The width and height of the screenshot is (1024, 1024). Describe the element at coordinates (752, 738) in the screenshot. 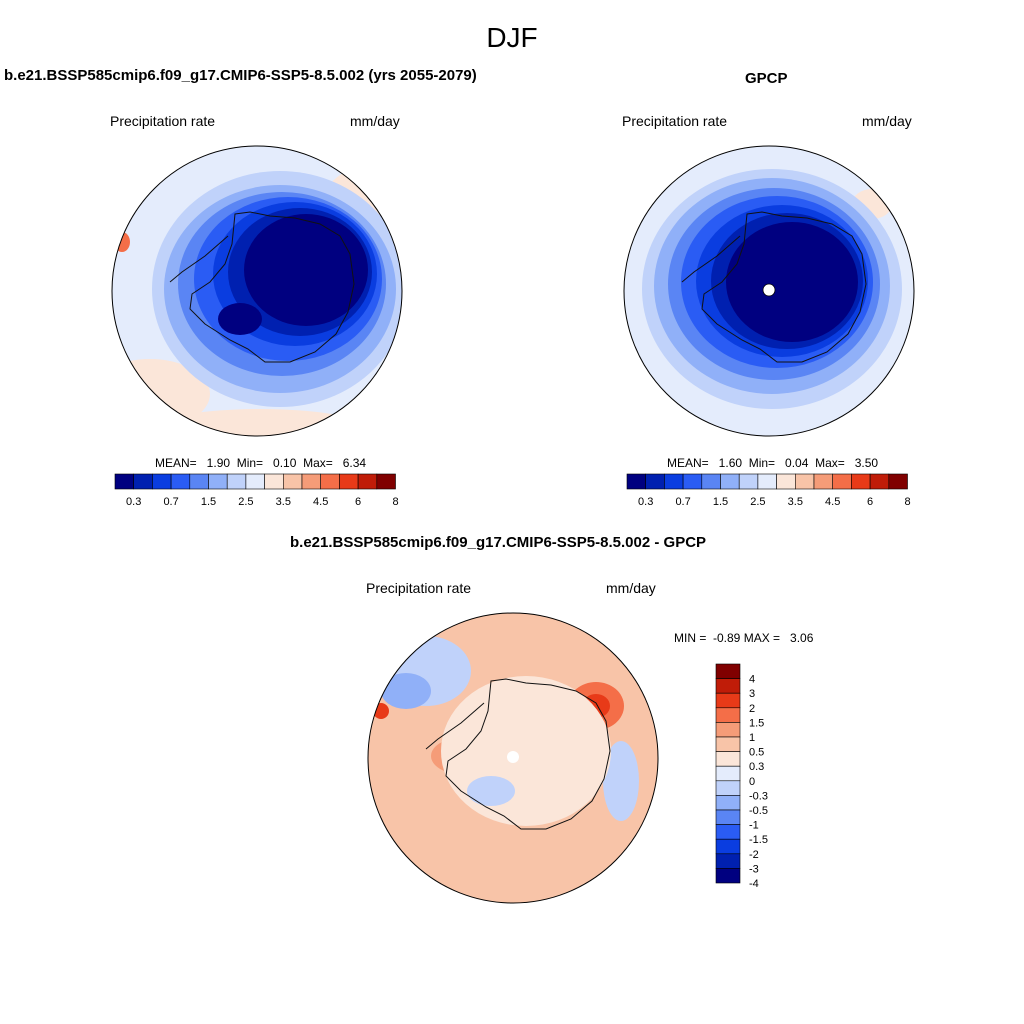

I see `diff-colorbar-label: 1` at that location.